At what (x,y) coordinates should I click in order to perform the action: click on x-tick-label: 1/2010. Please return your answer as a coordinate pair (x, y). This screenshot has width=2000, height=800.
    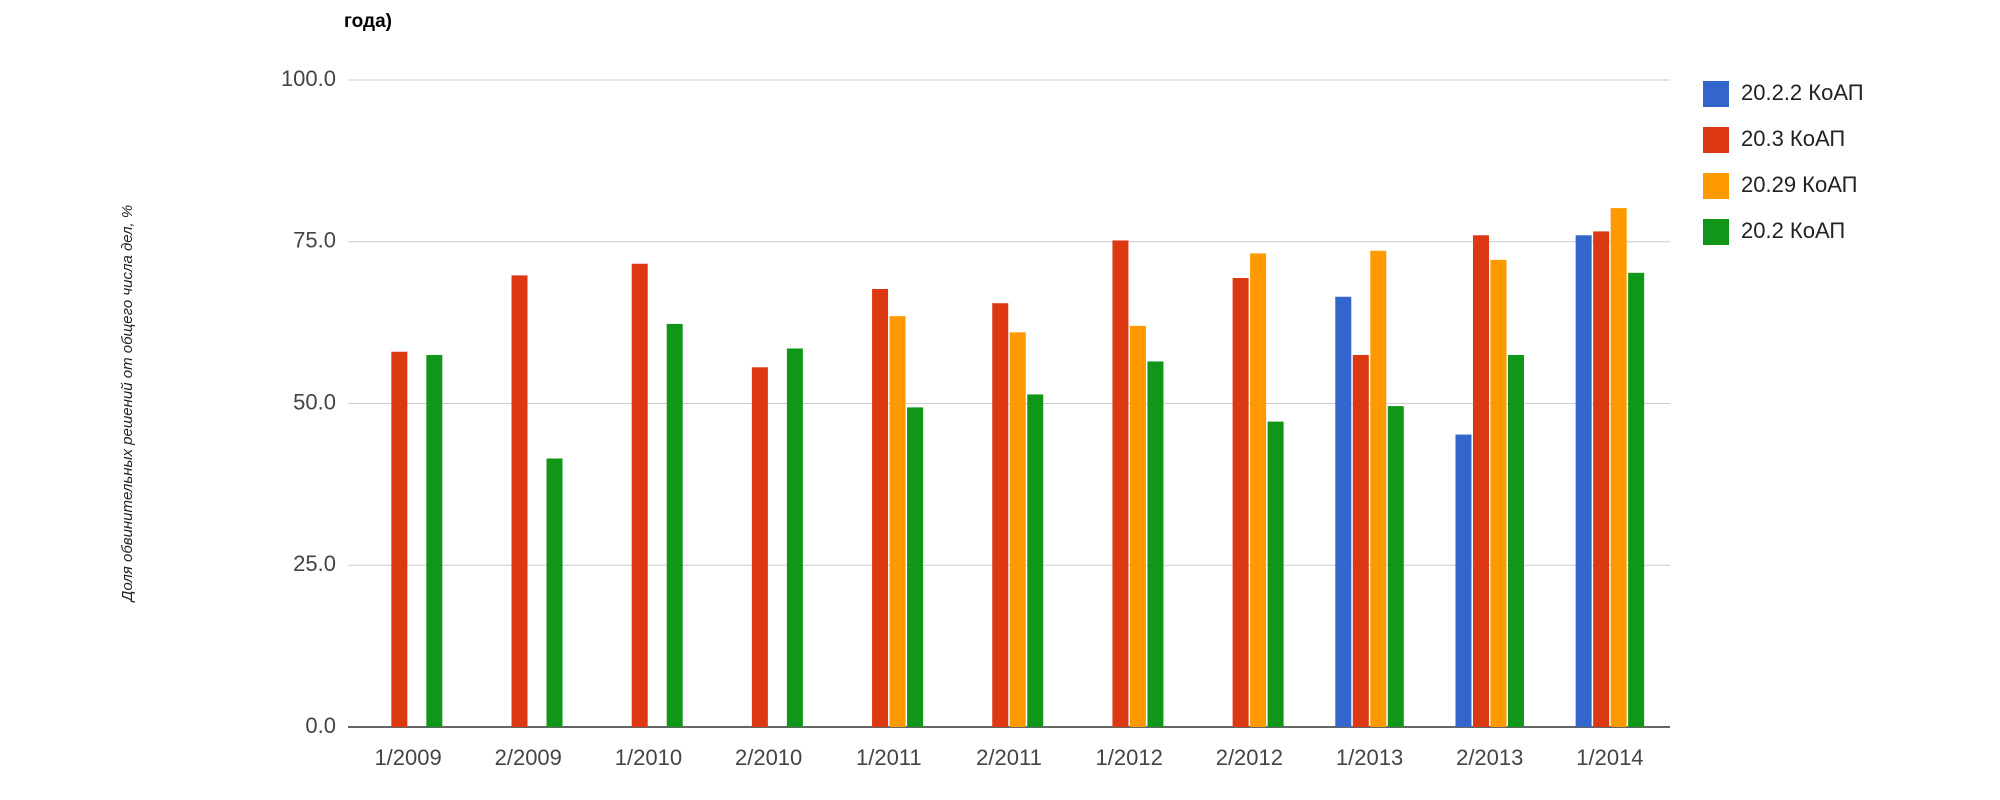
    Looking at the image, I should click on (648, 757).